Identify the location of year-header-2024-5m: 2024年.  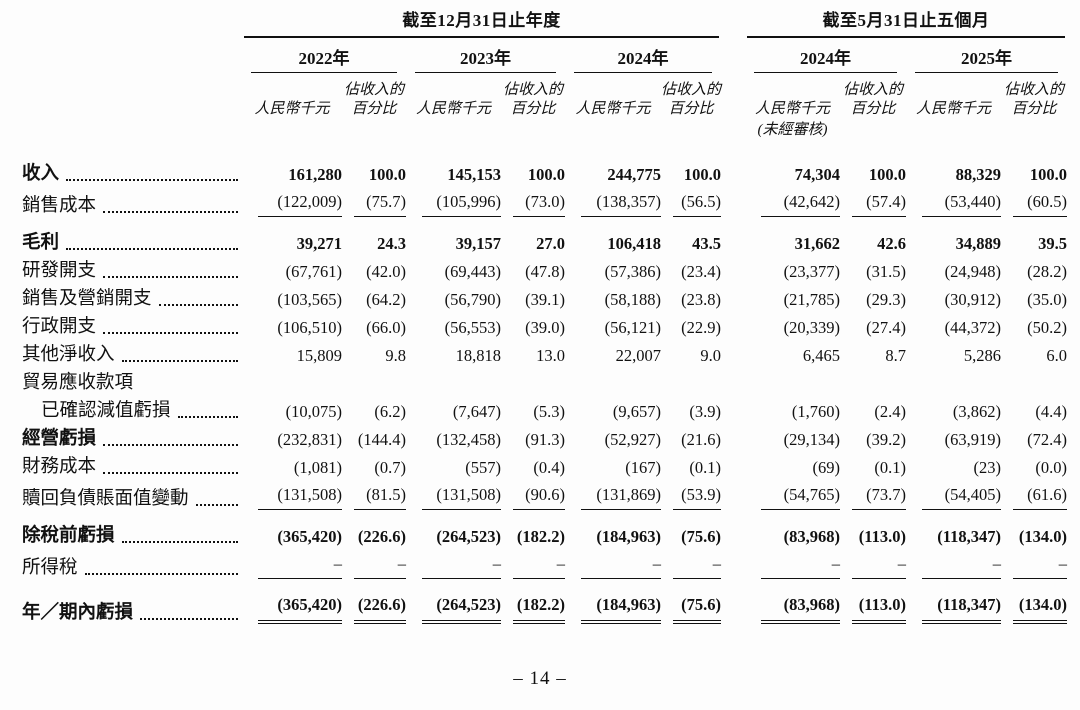
(825, 55).